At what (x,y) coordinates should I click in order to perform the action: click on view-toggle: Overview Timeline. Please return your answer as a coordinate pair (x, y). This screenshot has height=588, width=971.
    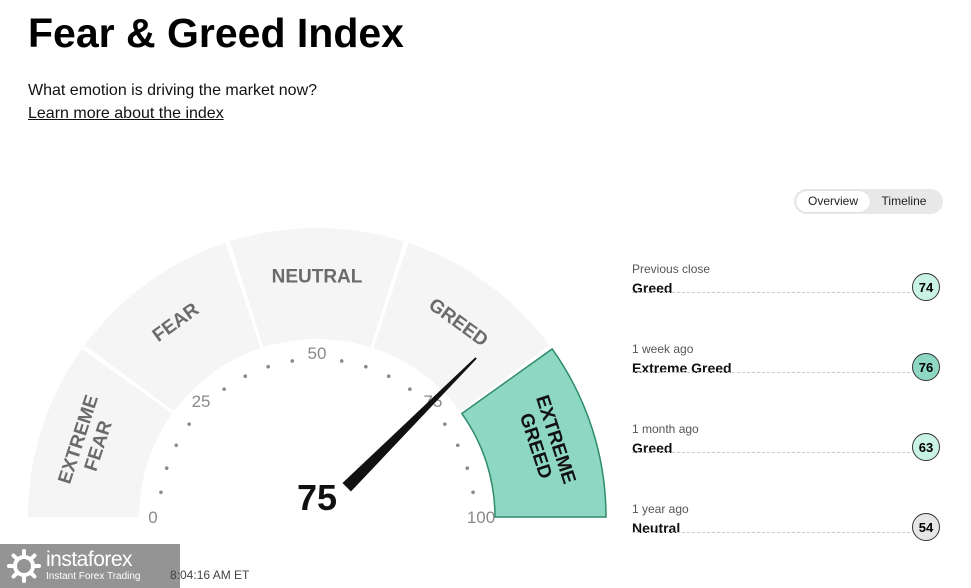
    Looking at the image, I should click on (868, 201).